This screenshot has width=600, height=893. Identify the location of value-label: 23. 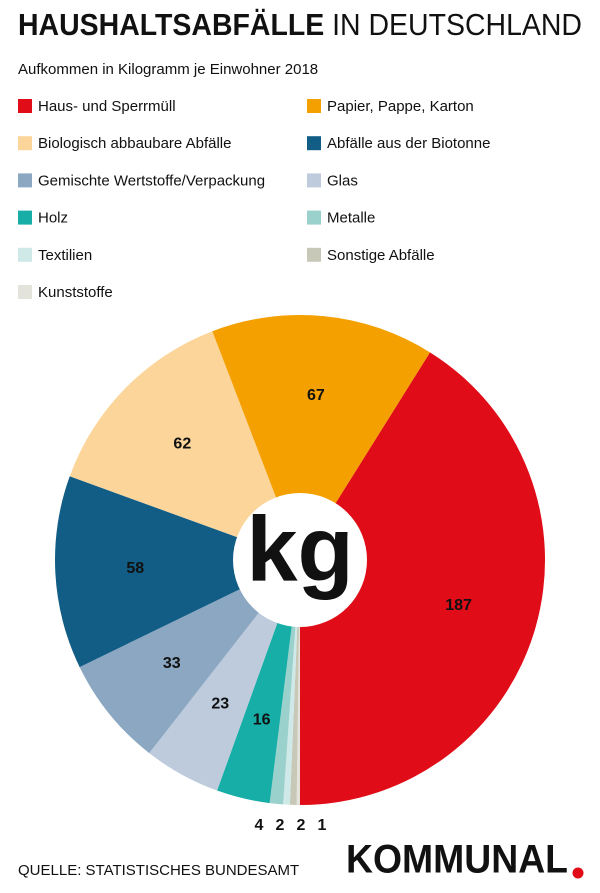
(220, 704).